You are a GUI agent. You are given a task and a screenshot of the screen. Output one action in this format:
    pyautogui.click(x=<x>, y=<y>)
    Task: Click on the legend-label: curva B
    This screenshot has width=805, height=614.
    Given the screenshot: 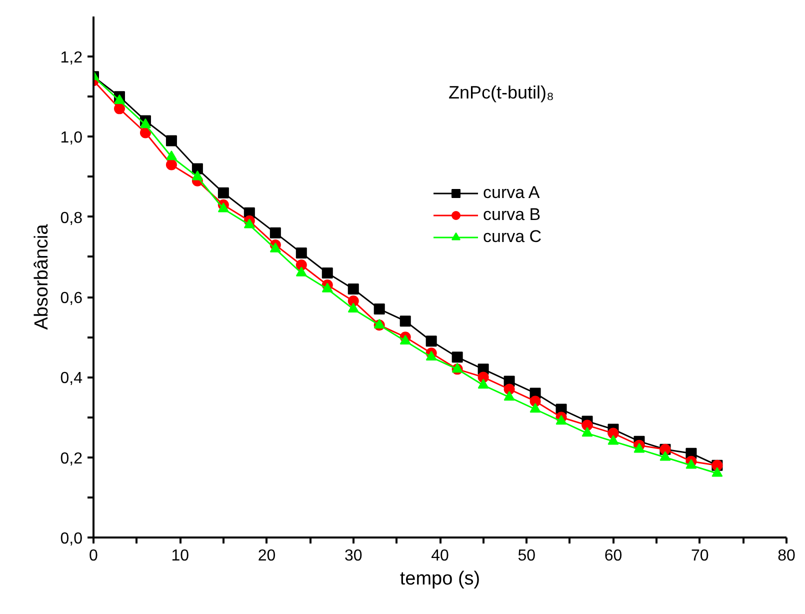 What is the action you would take?
    pyautogui.click(x=512, y=215)
    